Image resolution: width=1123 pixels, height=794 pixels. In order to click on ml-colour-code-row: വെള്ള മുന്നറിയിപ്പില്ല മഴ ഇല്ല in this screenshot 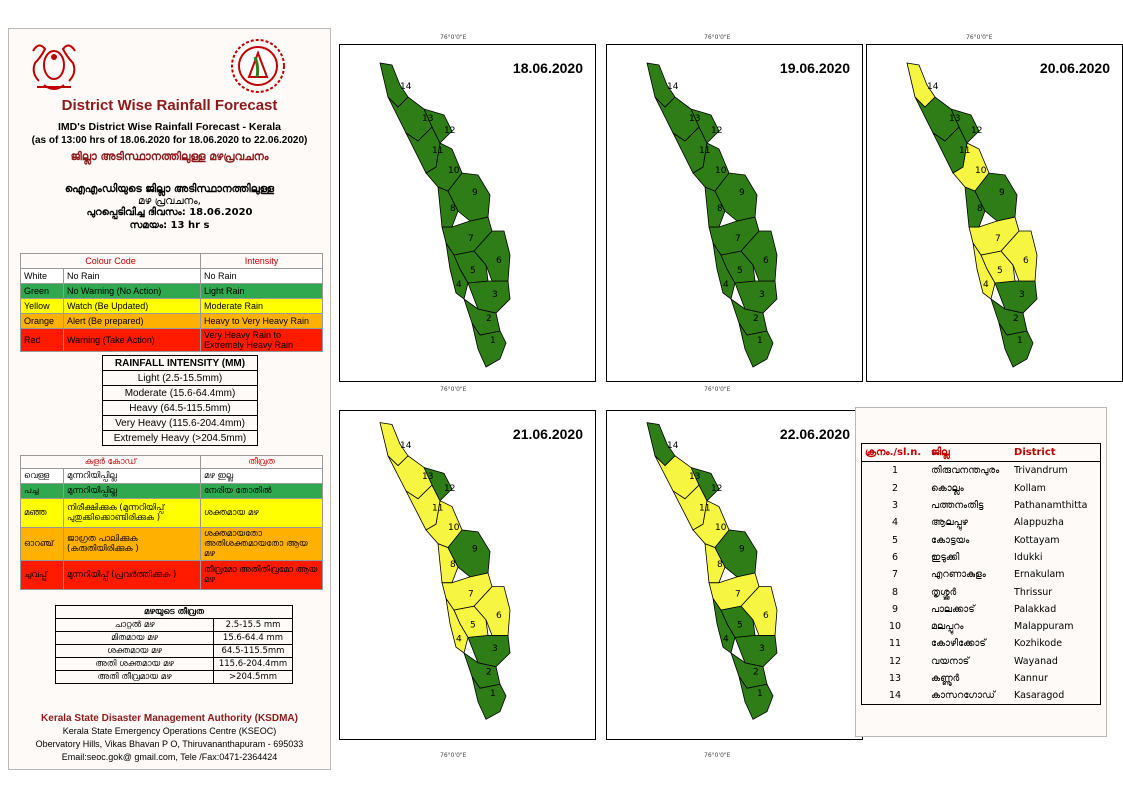, I will do `click(171, 476)`.